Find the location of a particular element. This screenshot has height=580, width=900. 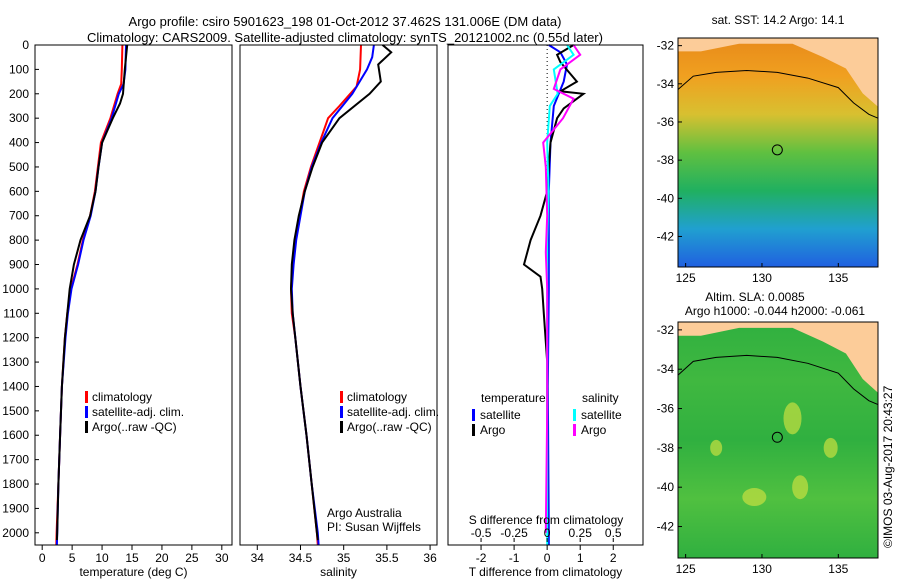

x-tick-label: 10 is located at coordinates (102, 558).